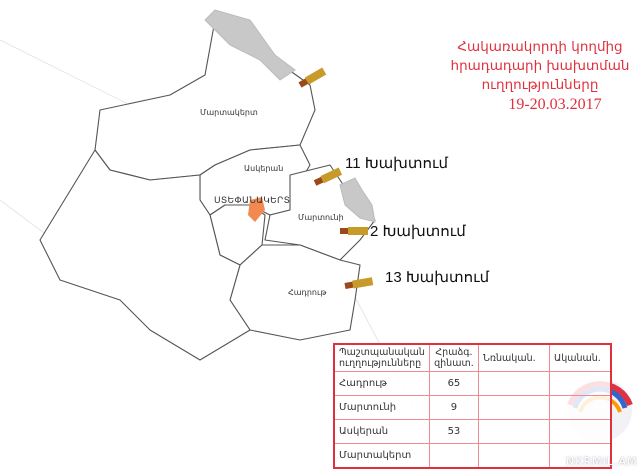  I want to click on label-askeran: Ասկերան, so click(264, 168).